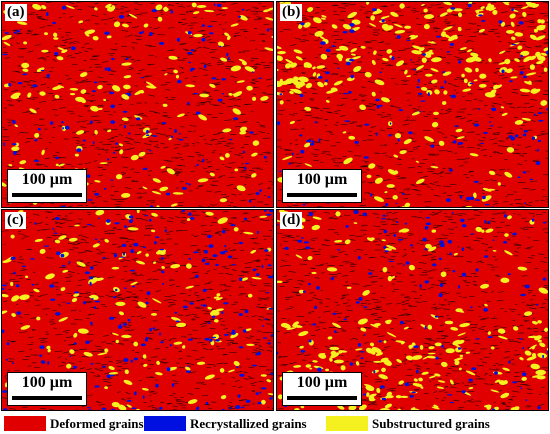 Image resolution: width=550 pixels, height=434 pixels. Describe the element at coordinates (431, 423) in the screenshot. I see `legend-label-substructured: Substructured grains` at that location.